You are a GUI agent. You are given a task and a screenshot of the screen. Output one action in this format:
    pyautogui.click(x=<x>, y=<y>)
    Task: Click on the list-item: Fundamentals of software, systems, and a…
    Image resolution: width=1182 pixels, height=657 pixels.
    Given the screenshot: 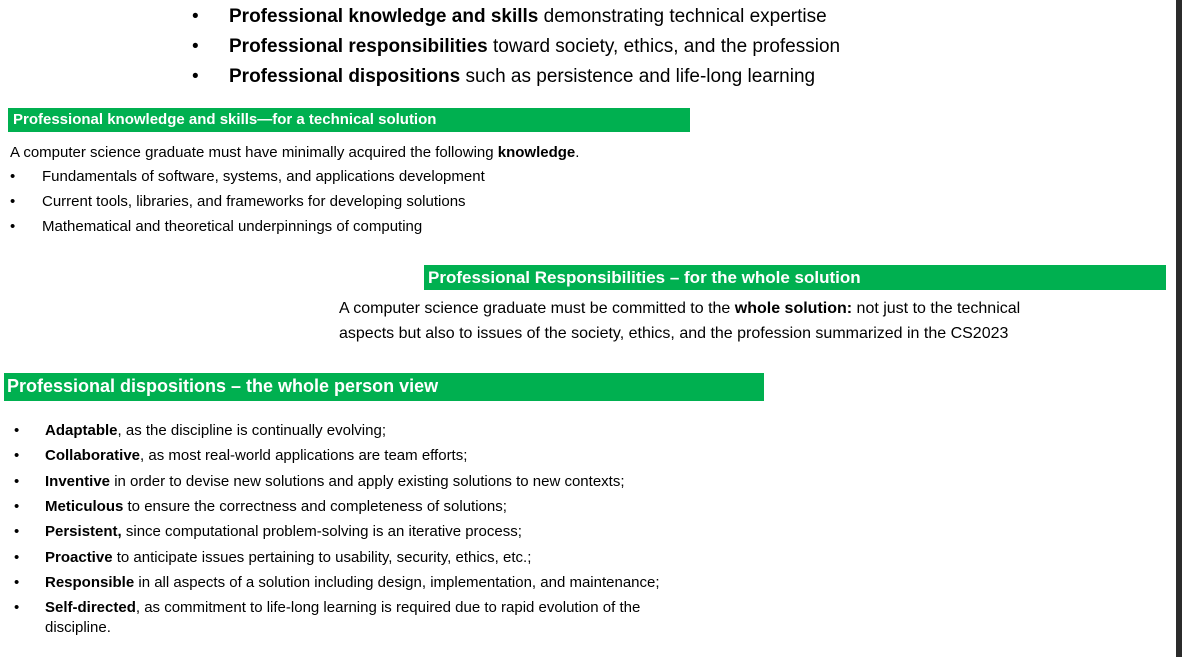 What is the action you would take?
    pyautogui.click(x=247, y=177)
    